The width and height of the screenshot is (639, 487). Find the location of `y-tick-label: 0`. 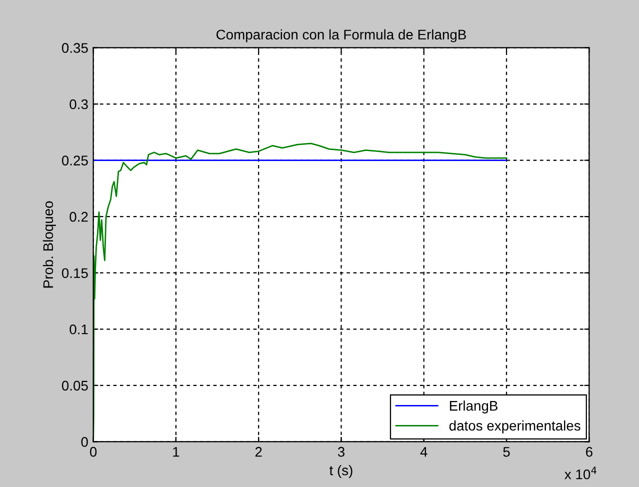

y-tick-label: 0 is located at coordinates (84, 442).